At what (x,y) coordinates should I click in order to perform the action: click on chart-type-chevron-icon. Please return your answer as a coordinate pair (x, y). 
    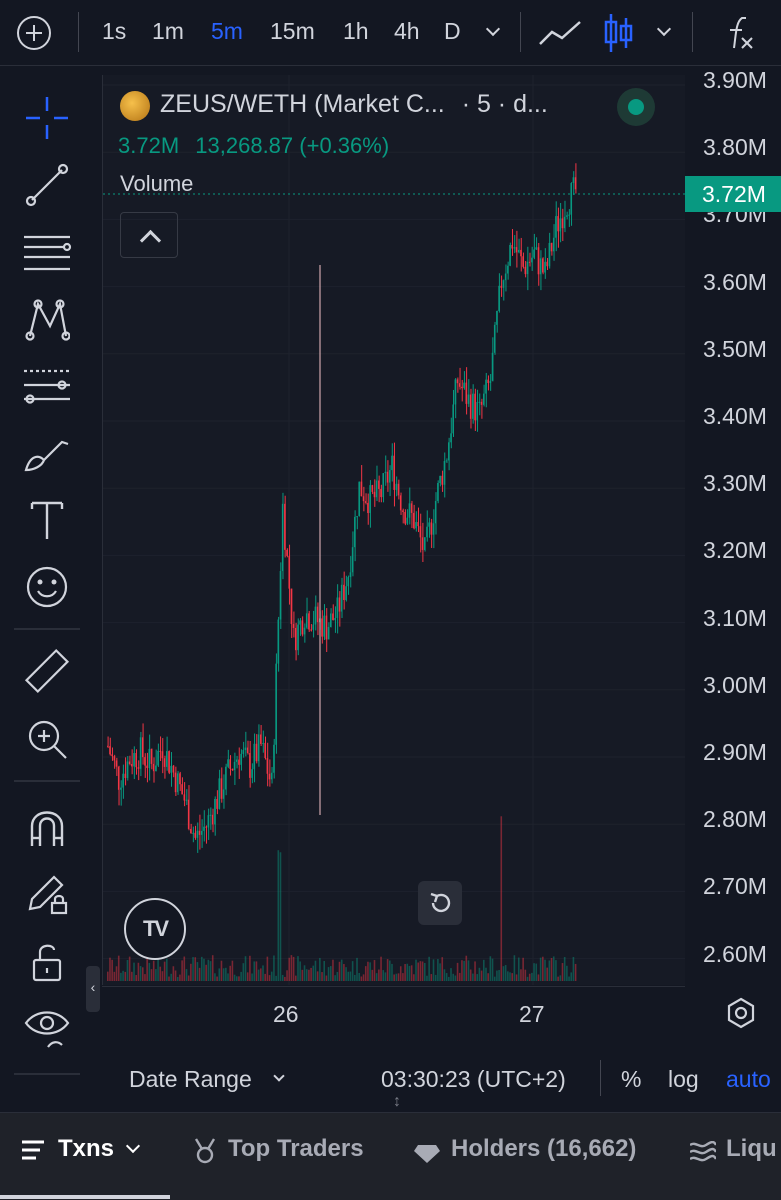
    Looking at the image, I should click on (664, 29).